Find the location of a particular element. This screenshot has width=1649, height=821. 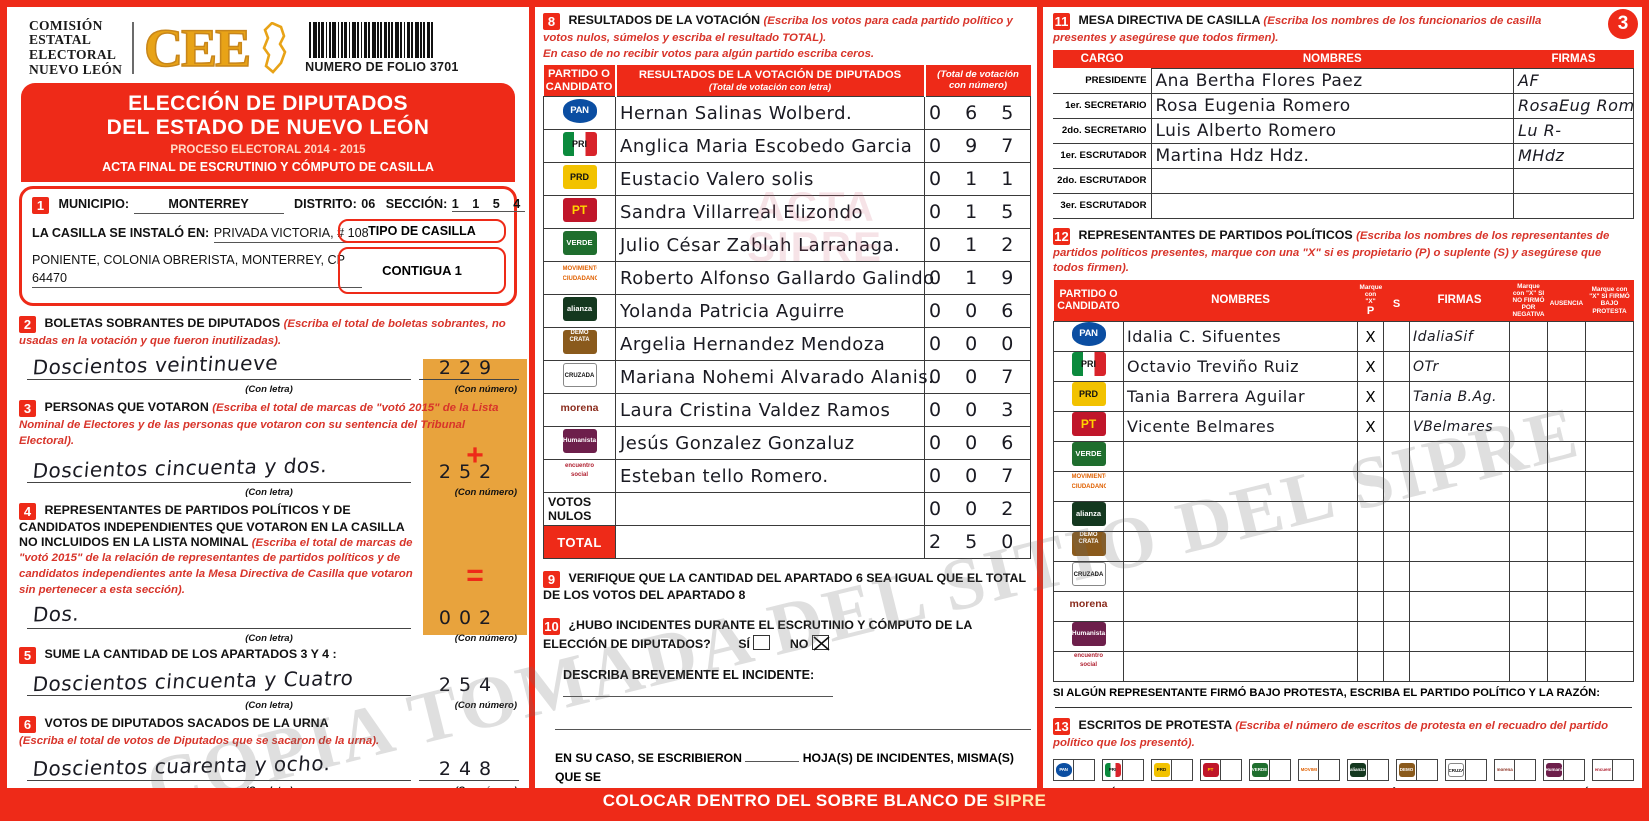

vote-count-cell: 0 6 5 is located at coordinates (977, 113).